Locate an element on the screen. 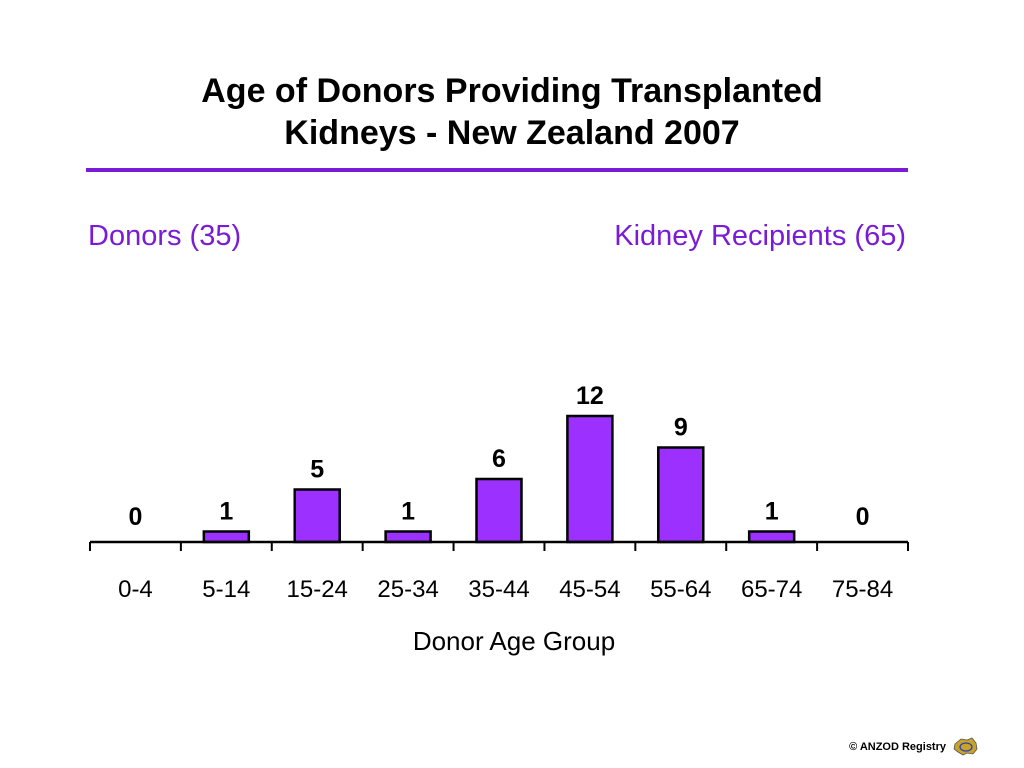 The height and width of the screenshot is (768, 1024). data-label-15-24: 5 is located at coordinates (317, 470).